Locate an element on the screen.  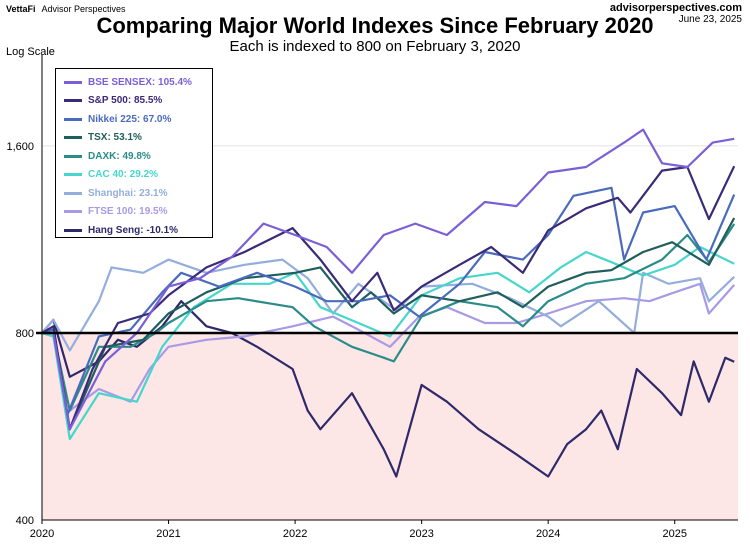
x-tick-label: 2021 is located at coordinates (168, 534).